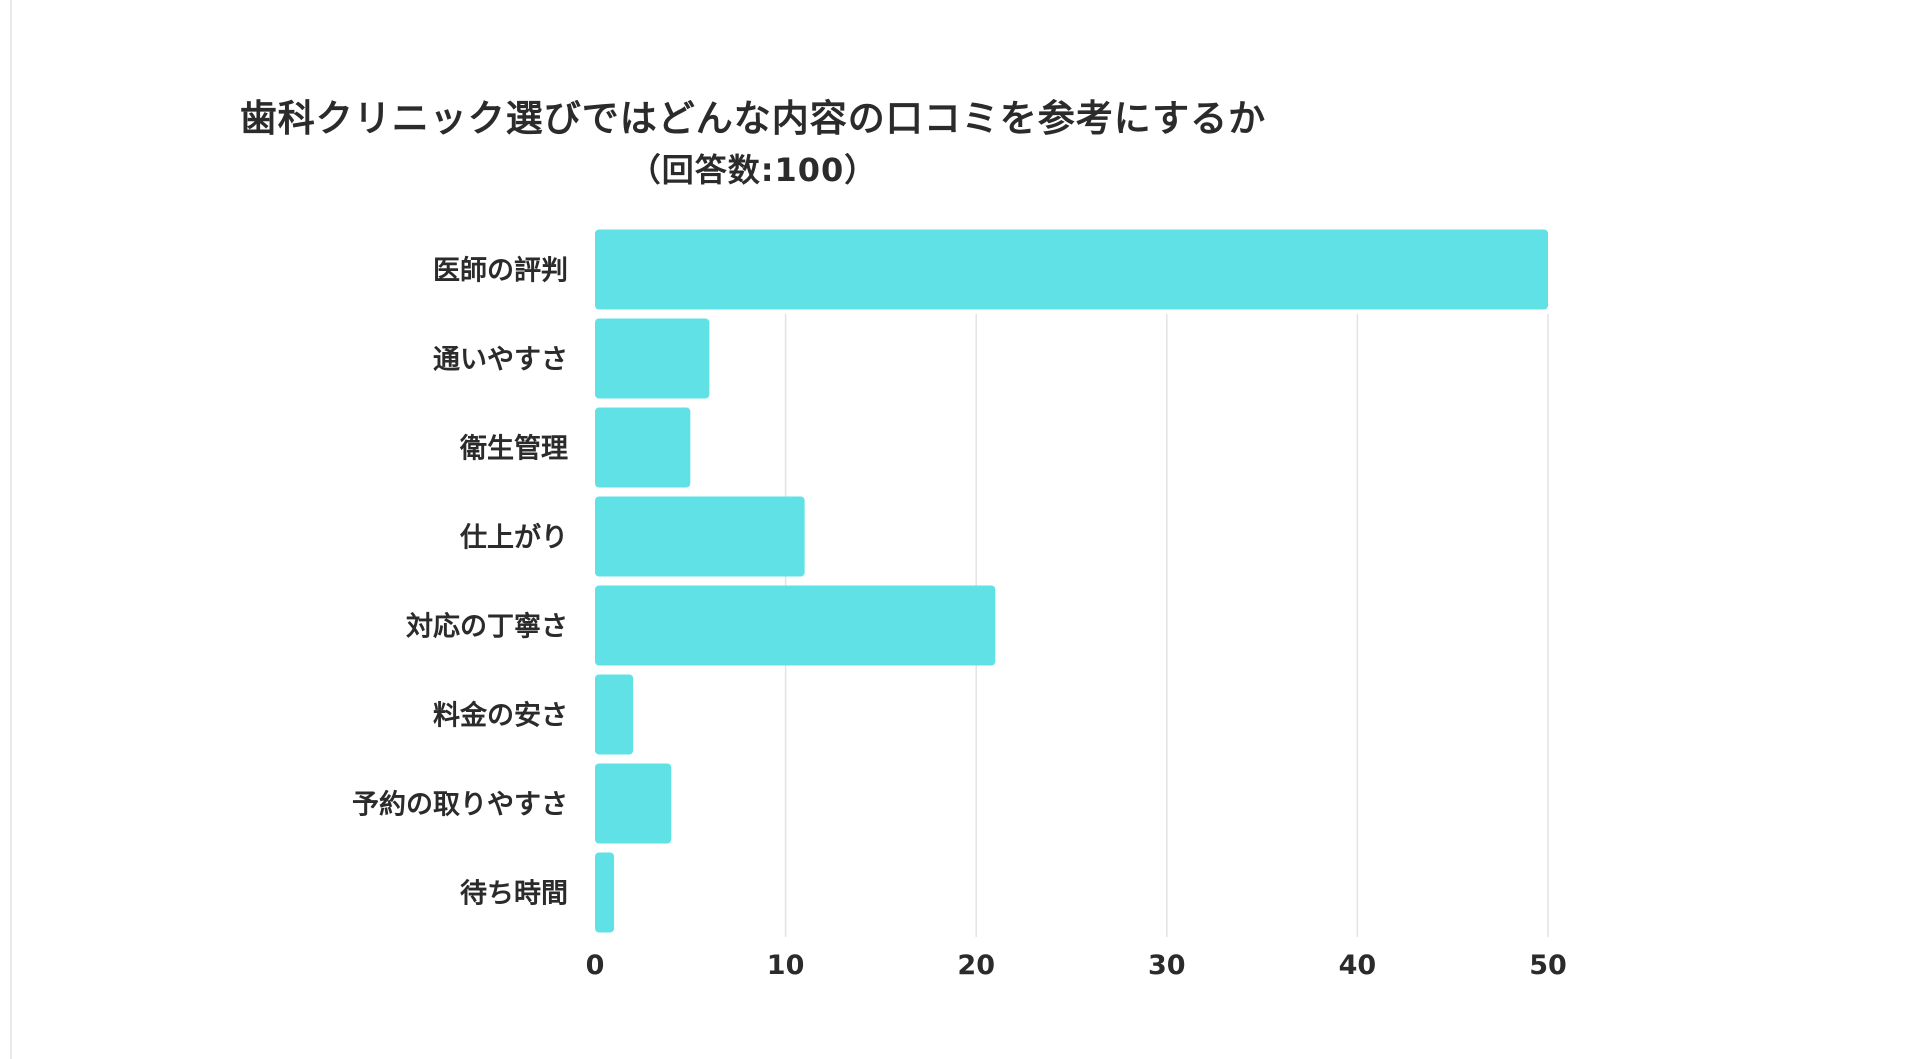 The width and height of the screenshot is (1926, 1059). I want to click on category-label: 料金の安さ, so click(500, 716).